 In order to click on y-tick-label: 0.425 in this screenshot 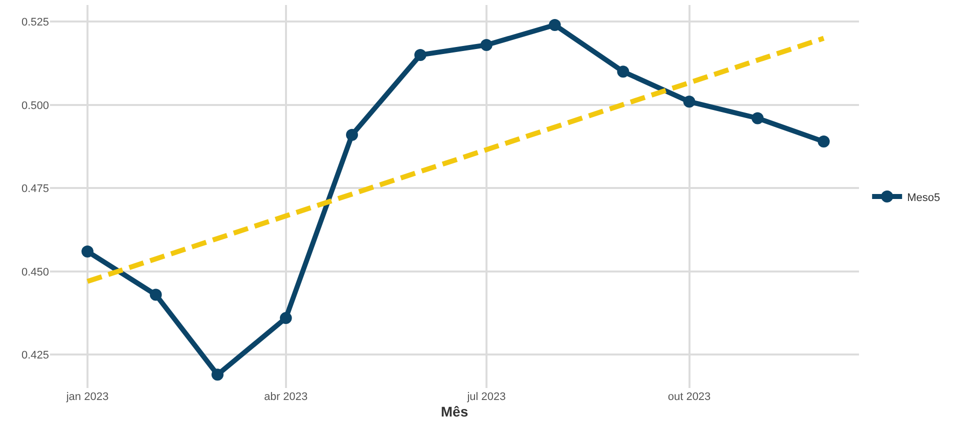, I will do `click(35, 356)`.